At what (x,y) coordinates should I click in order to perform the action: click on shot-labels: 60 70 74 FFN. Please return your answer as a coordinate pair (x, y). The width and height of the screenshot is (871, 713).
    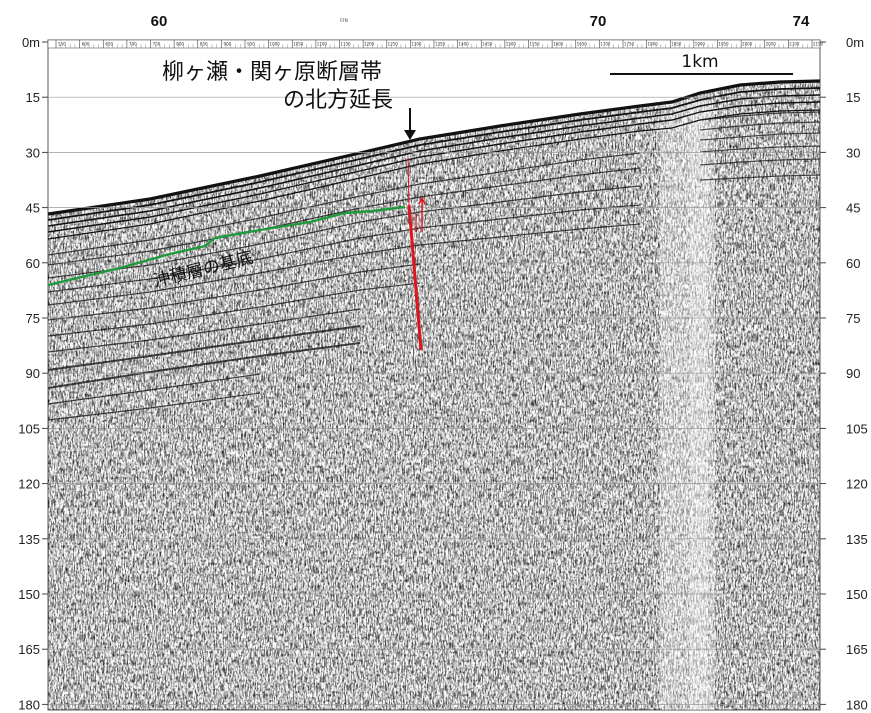
    Looking at the image, I should click on (480, 21).